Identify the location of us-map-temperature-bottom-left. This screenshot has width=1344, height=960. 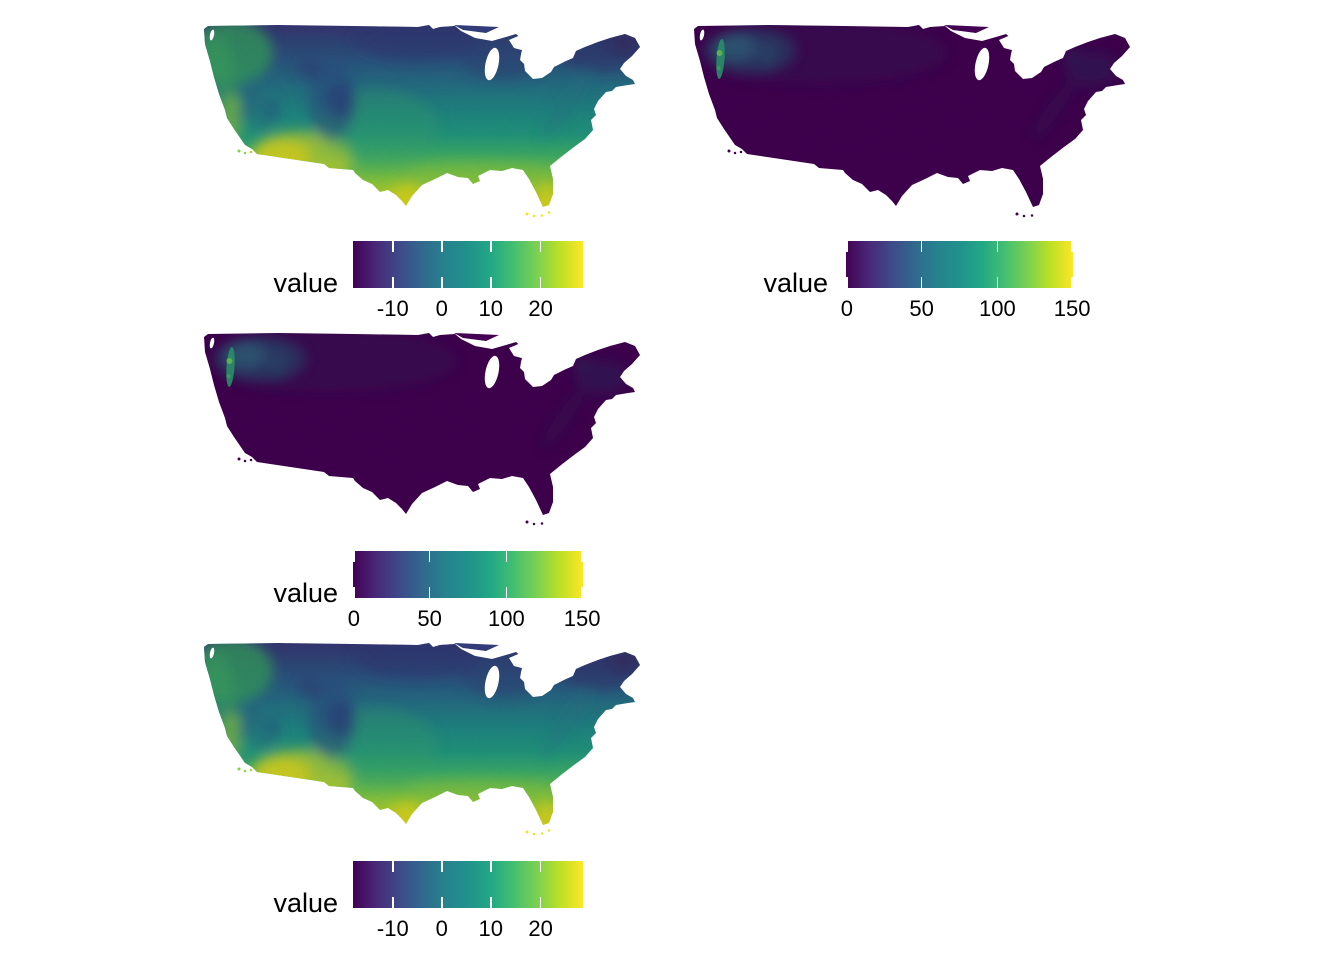
(416, 742).